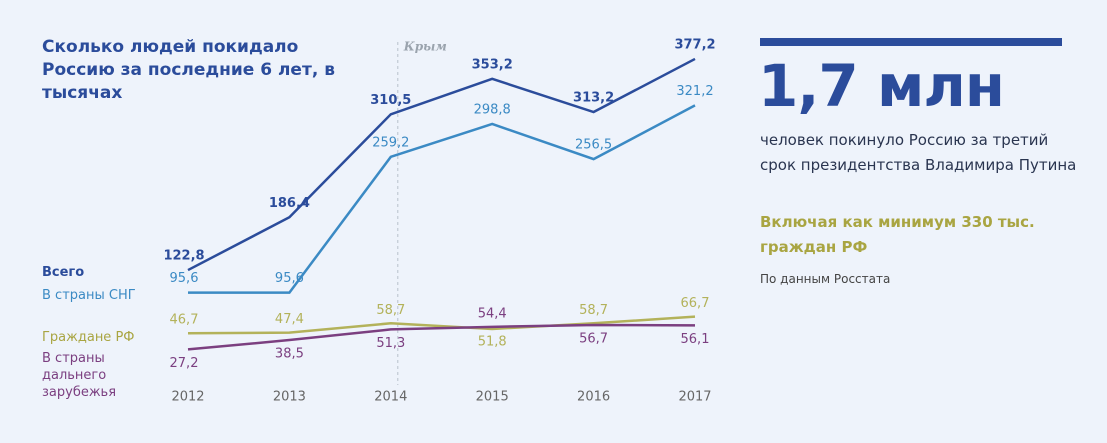 This screenshot has height=443, width=1107. What do you see at coordinates (695, 339) in the screenshot?
I see `value-label: 56,1` at bounding box center [695, 339].